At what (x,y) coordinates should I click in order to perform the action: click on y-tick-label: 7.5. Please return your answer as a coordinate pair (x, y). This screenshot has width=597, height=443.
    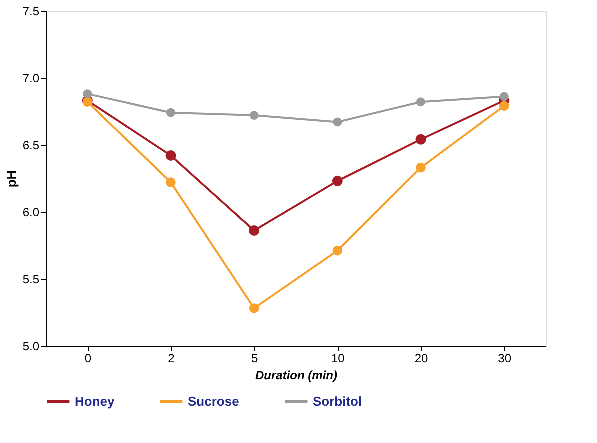
    Looking at the image, I should click on (31, 11).